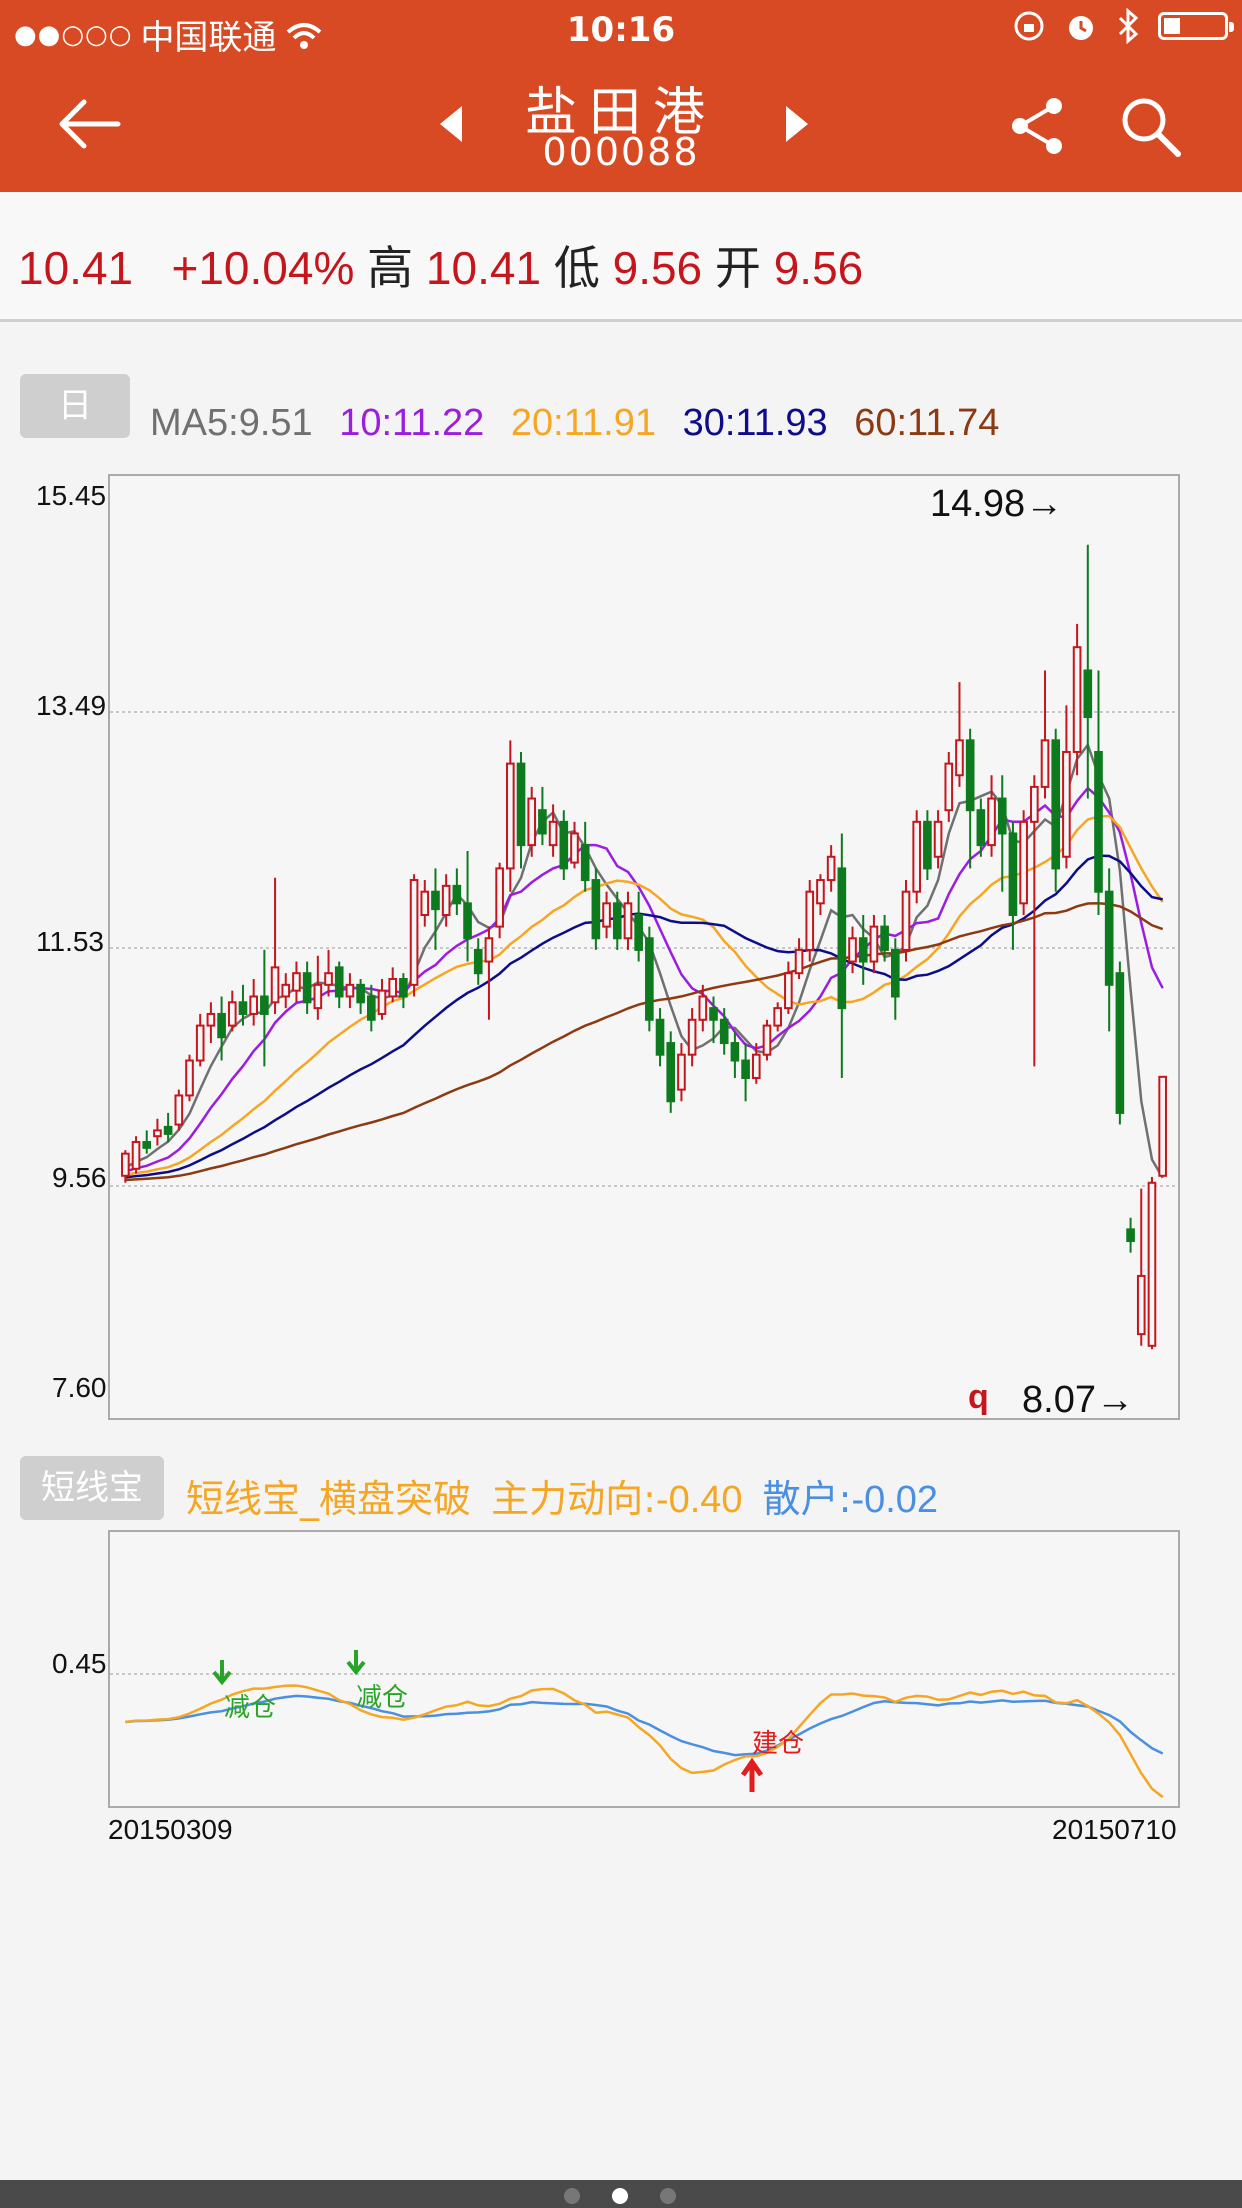 The height and width of the screenshot is (2208, 1242). I want to click on indicator-chart: 减仓 减仓 建仓, so click(644, 1669).